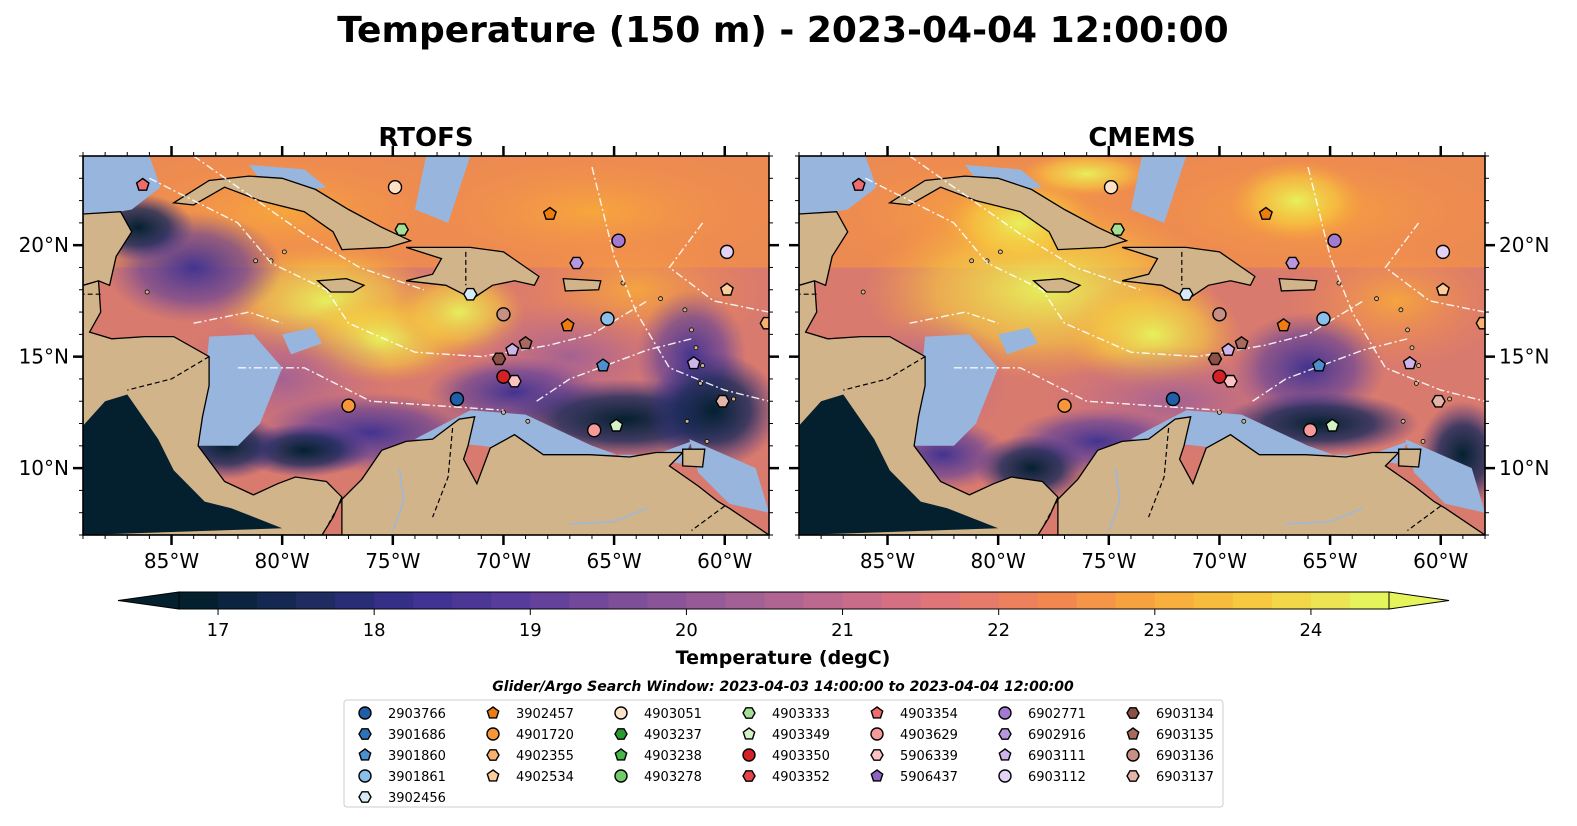 The height and width of the screenshot is (826, 1577). I want to click on land-yucatan, so click(108, 249).